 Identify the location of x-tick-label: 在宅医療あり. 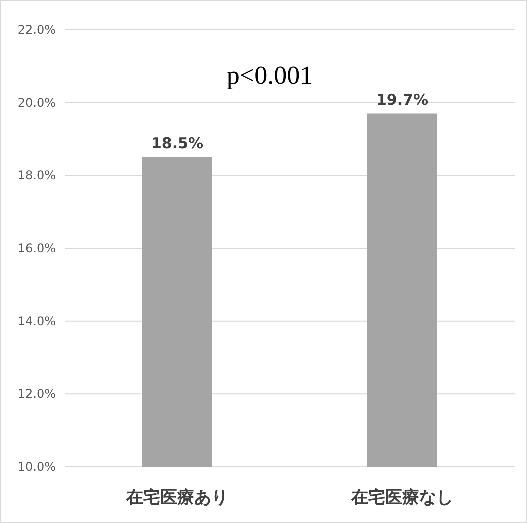
(177, 498).